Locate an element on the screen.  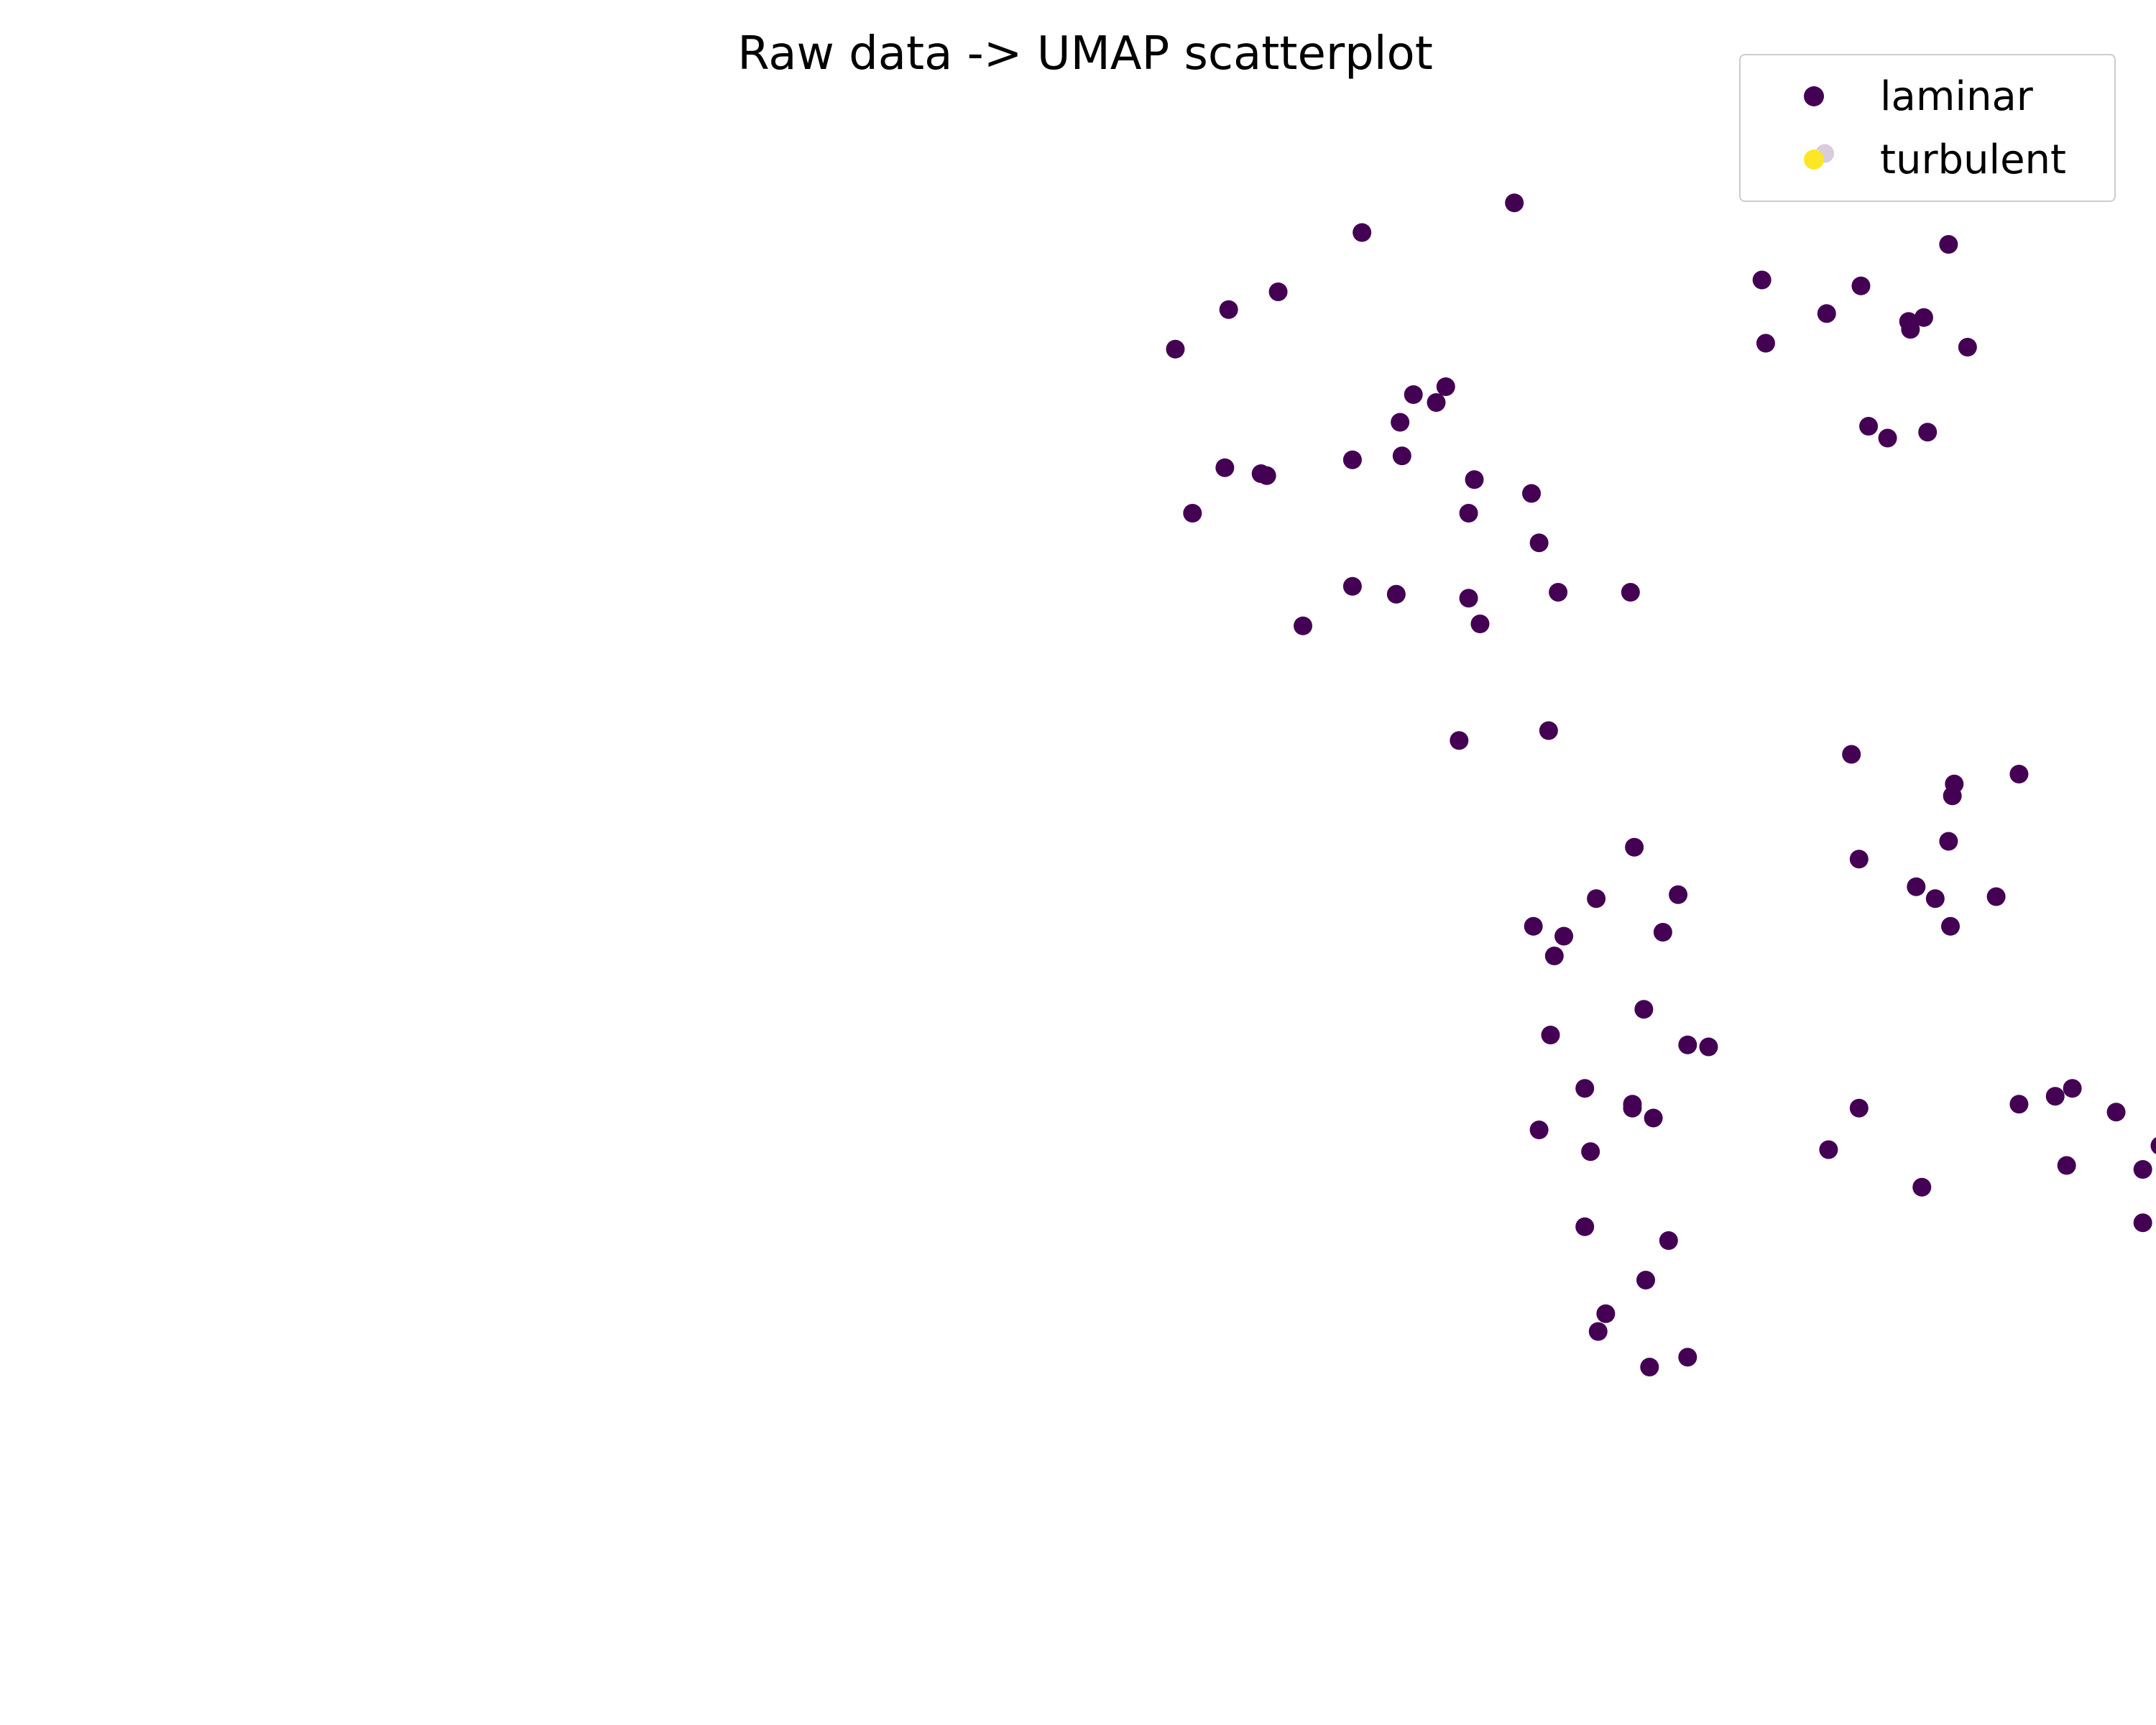
legend-entry-turbulent: turbulent is located at coordinates (1904, 159).